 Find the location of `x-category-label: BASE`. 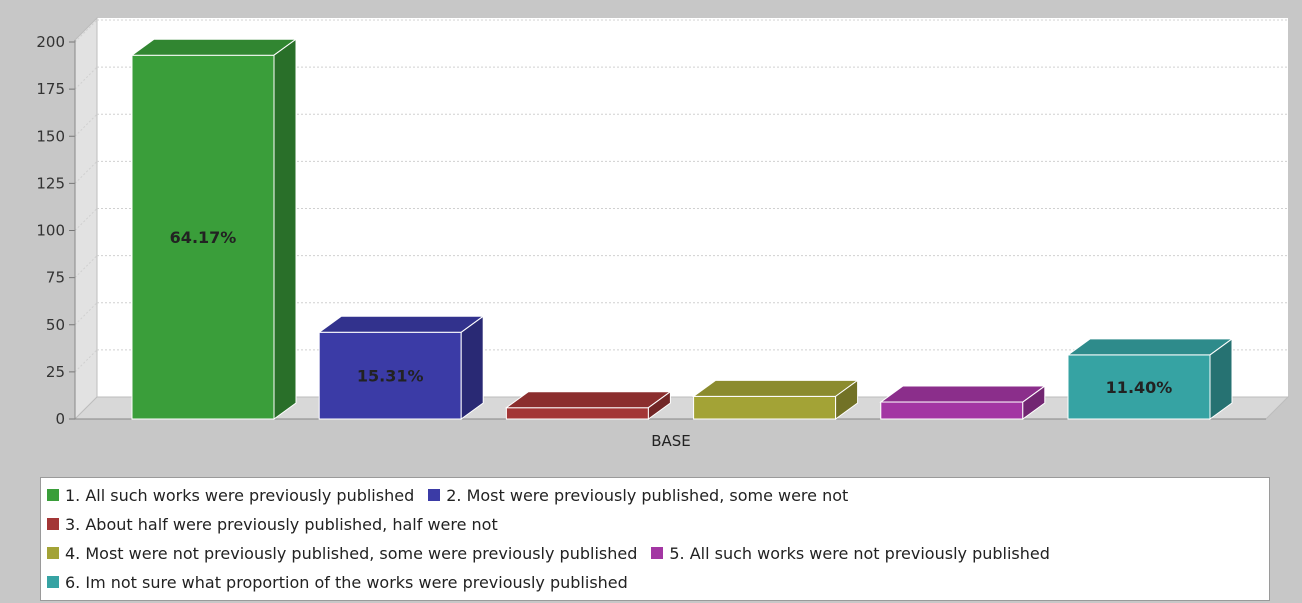

x-category-label: BASE is located at coordinates (671, 441).